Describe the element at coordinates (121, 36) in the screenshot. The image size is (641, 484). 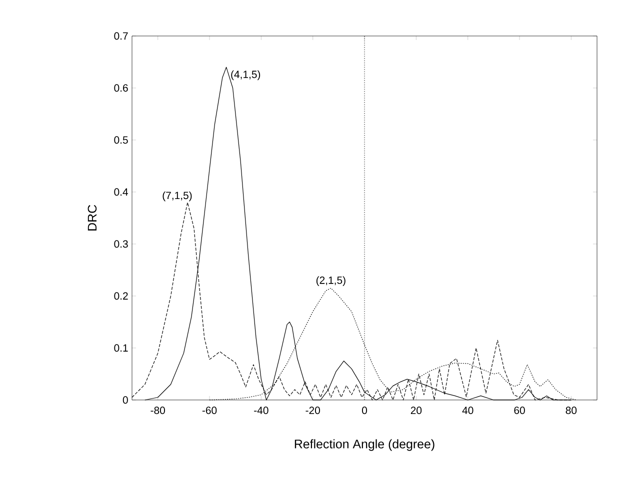
I see `y-tick-label: 0.7` at that location.